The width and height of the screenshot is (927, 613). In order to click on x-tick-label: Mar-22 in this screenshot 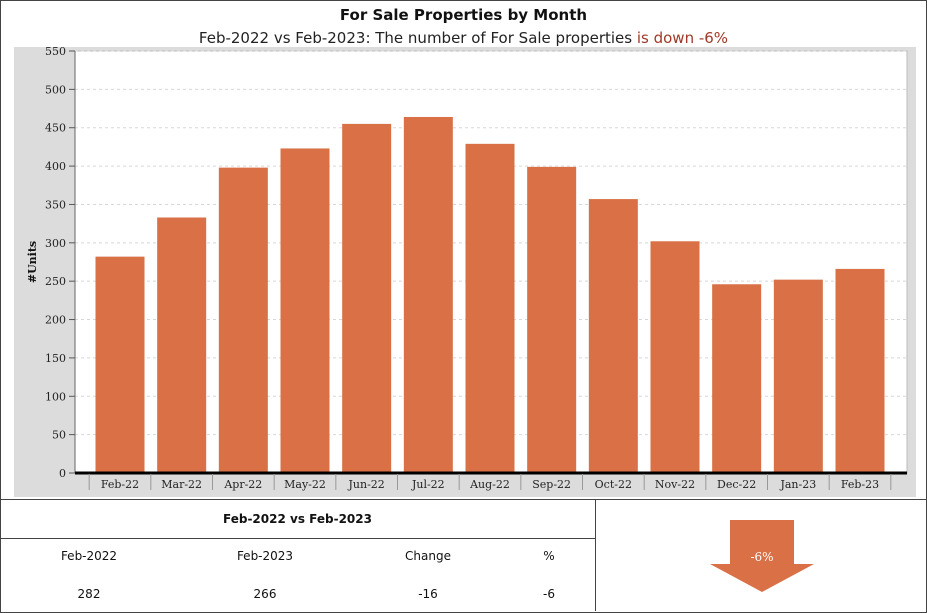, I will do `click(181, 484)`.